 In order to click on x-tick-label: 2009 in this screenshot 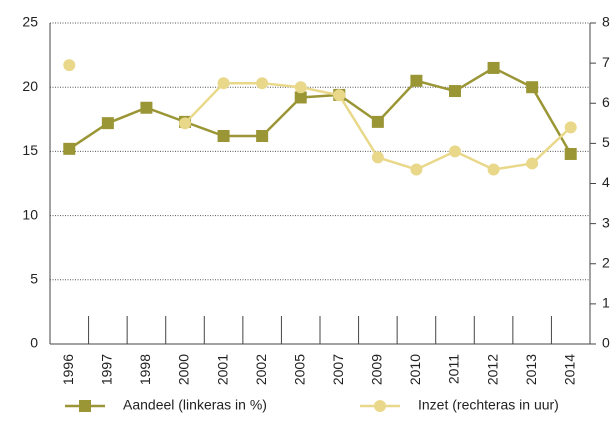, I will do `click(377, 369)`.